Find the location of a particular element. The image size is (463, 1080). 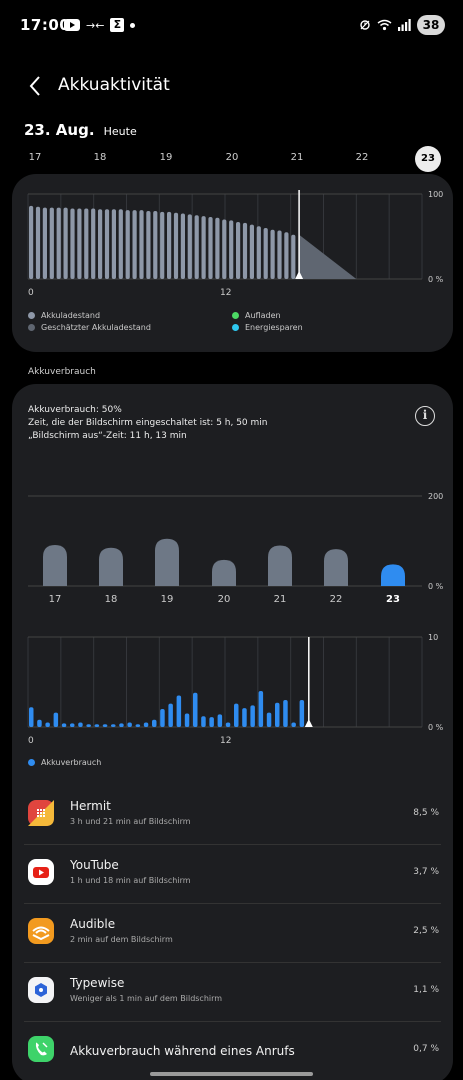

legend-item: Energiesparen is located at coordinates (267, 327).